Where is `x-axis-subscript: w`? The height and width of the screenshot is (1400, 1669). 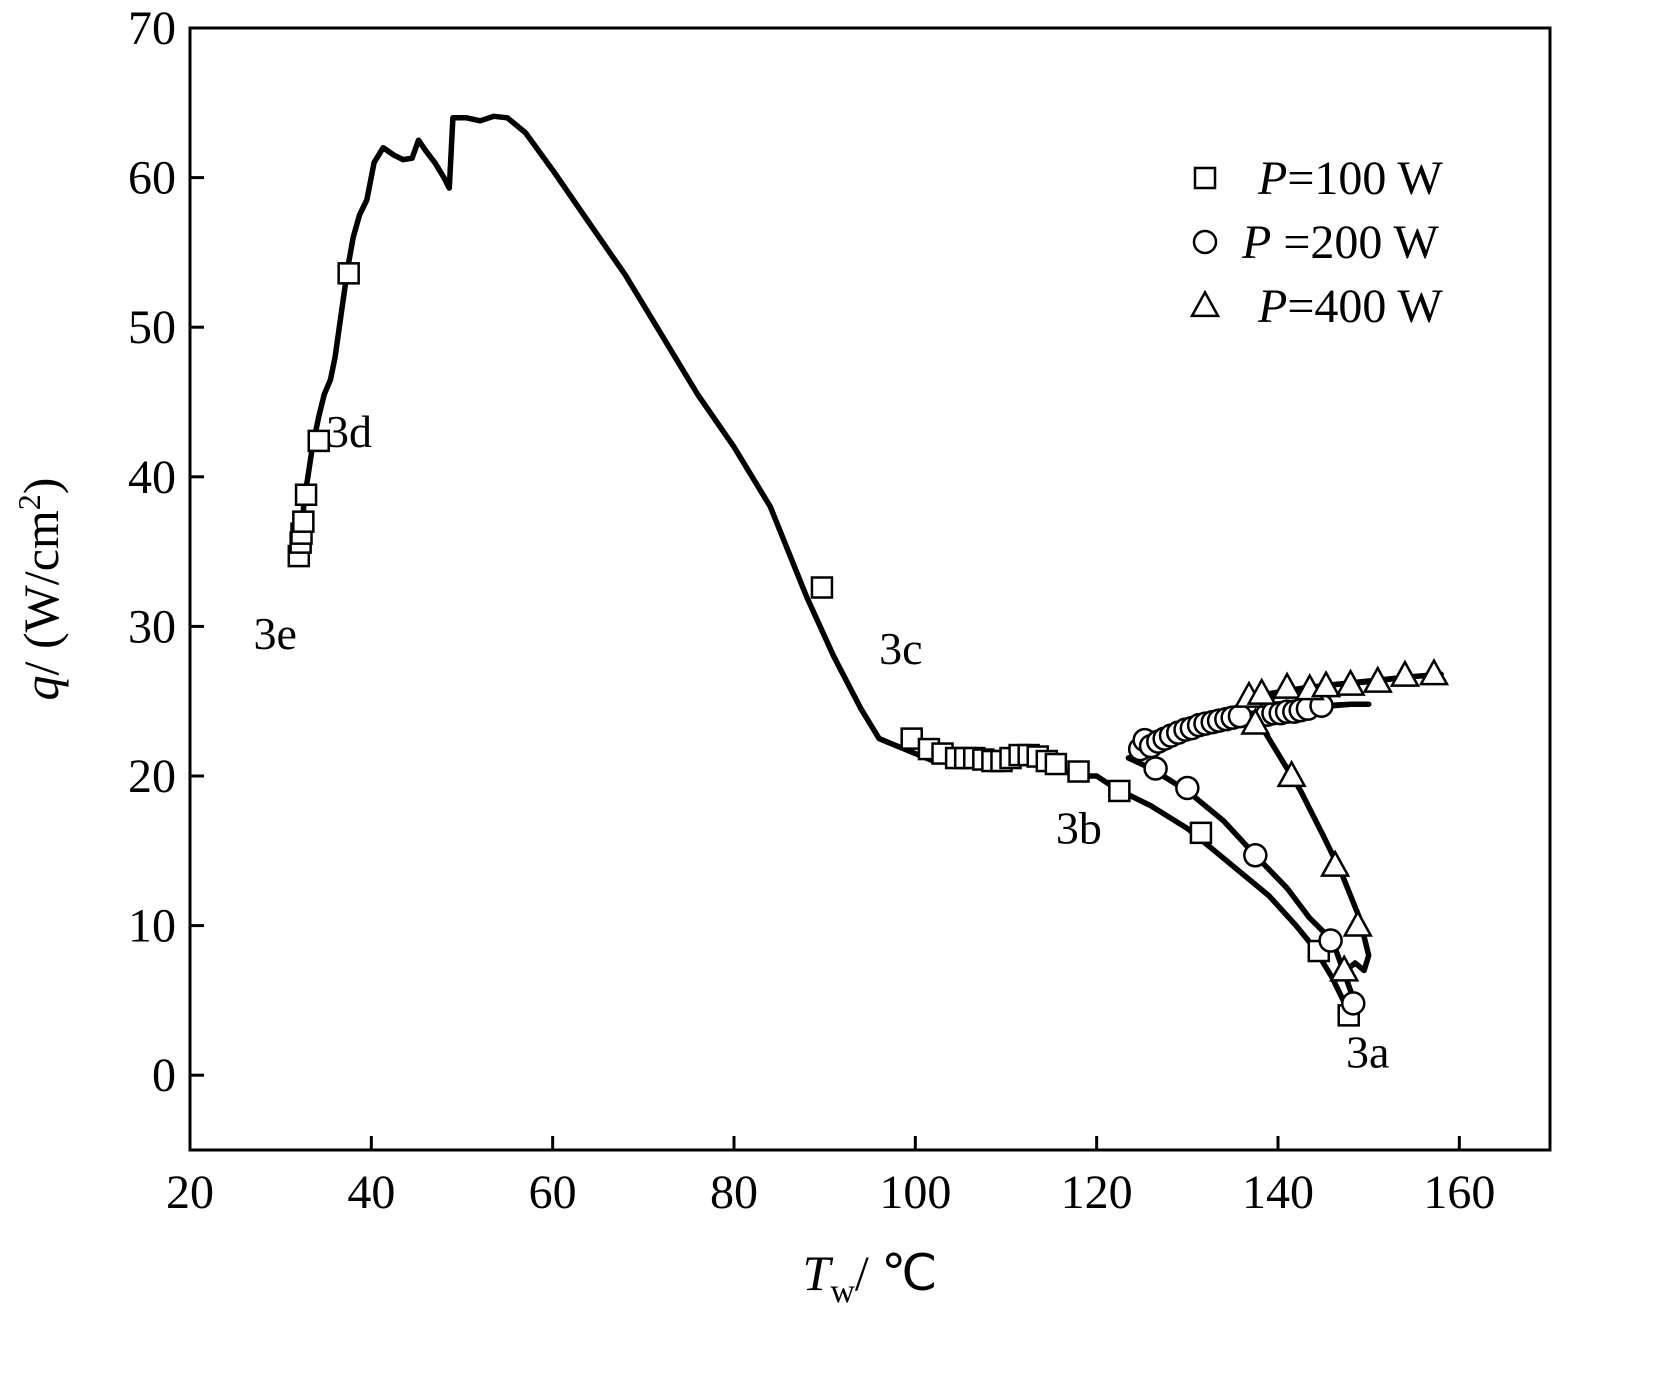
x-axis-subscript: w is located at coordinates (842, 1291).